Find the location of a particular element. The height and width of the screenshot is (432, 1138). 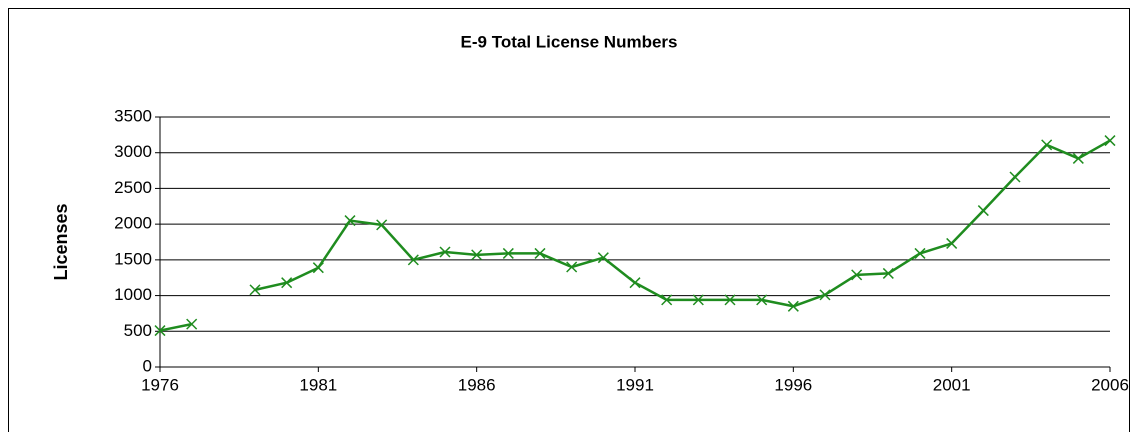

y-tick-label: 2000 is located at coordinates (133, 223).